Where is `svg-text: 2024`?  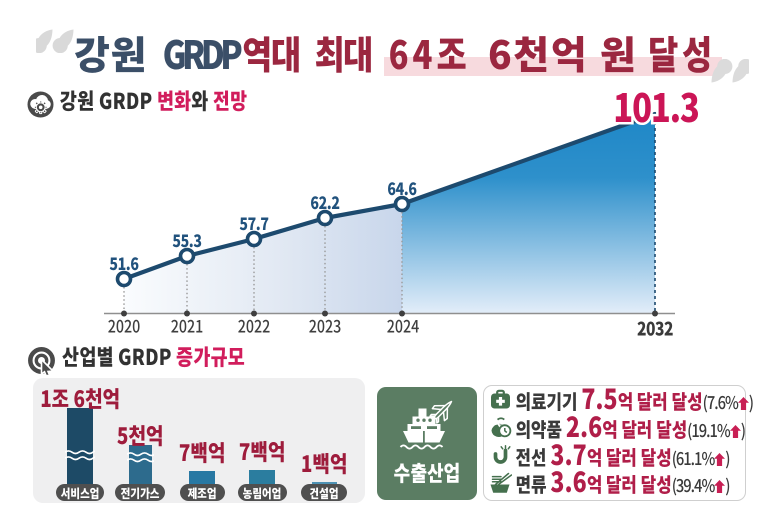 svg-text: 2024 is located at coordinates (403, 325).